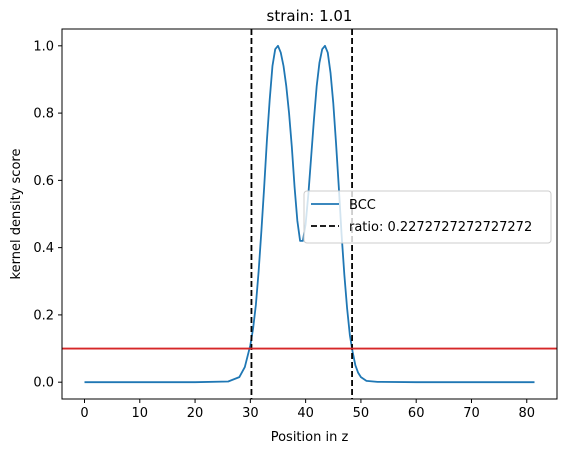  I want to click on y-tick-label-1: 0.2, so click(43, 315).